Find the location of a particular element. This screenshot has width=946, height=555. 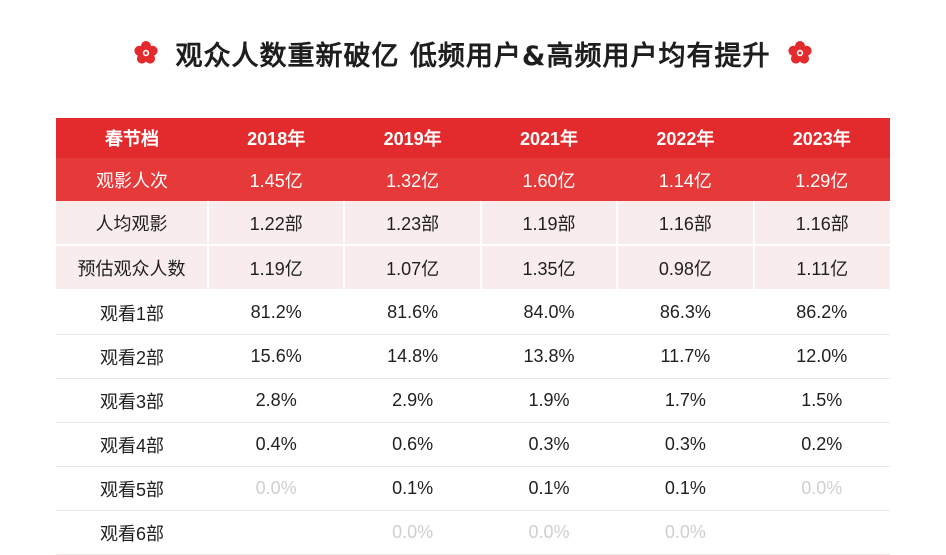

value-cell: 0.98亿 is located at coordinates (685, 268).